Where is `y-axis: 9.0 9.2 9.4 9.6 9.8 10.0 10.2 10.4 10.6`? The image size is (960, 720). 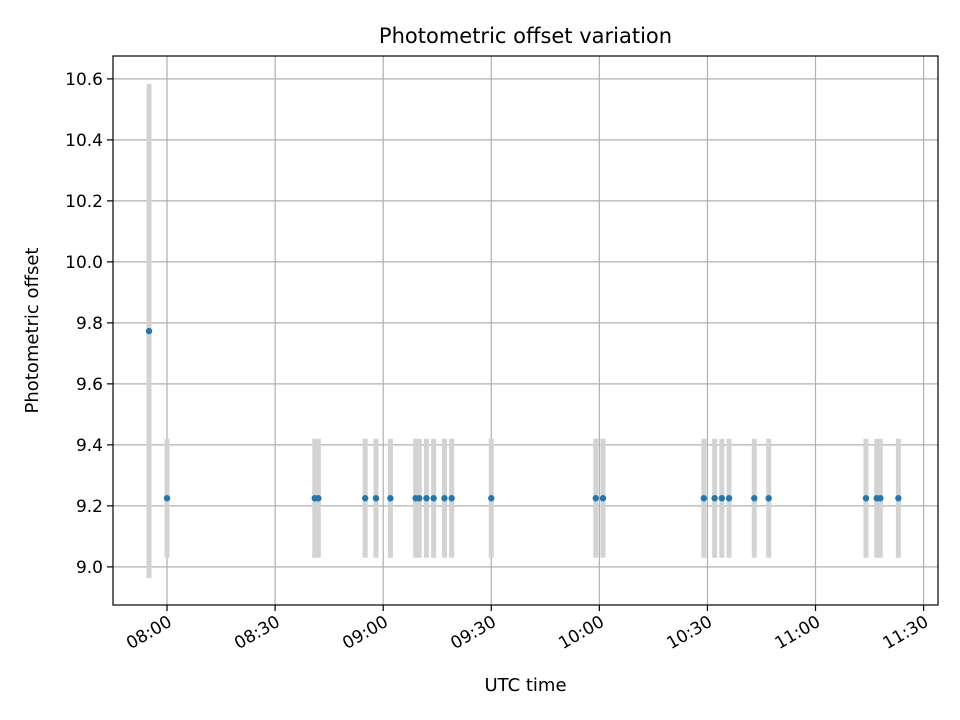
y-axis: 9.0 9.2 9.4 9.6 9.8 10.0 10.2 10.4 10.6 is located at coordinates (89, 324).